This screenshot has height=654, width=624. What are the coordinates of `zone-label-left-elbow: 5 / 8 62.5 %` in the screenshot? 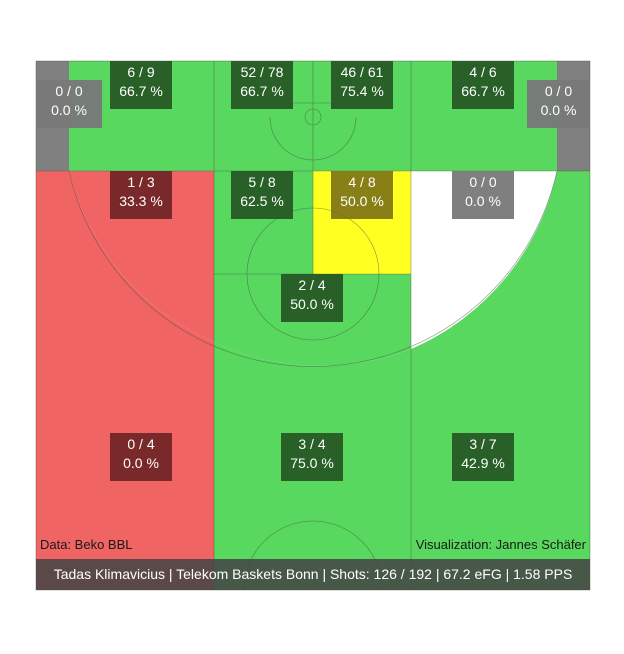 It's located at (262, 195).